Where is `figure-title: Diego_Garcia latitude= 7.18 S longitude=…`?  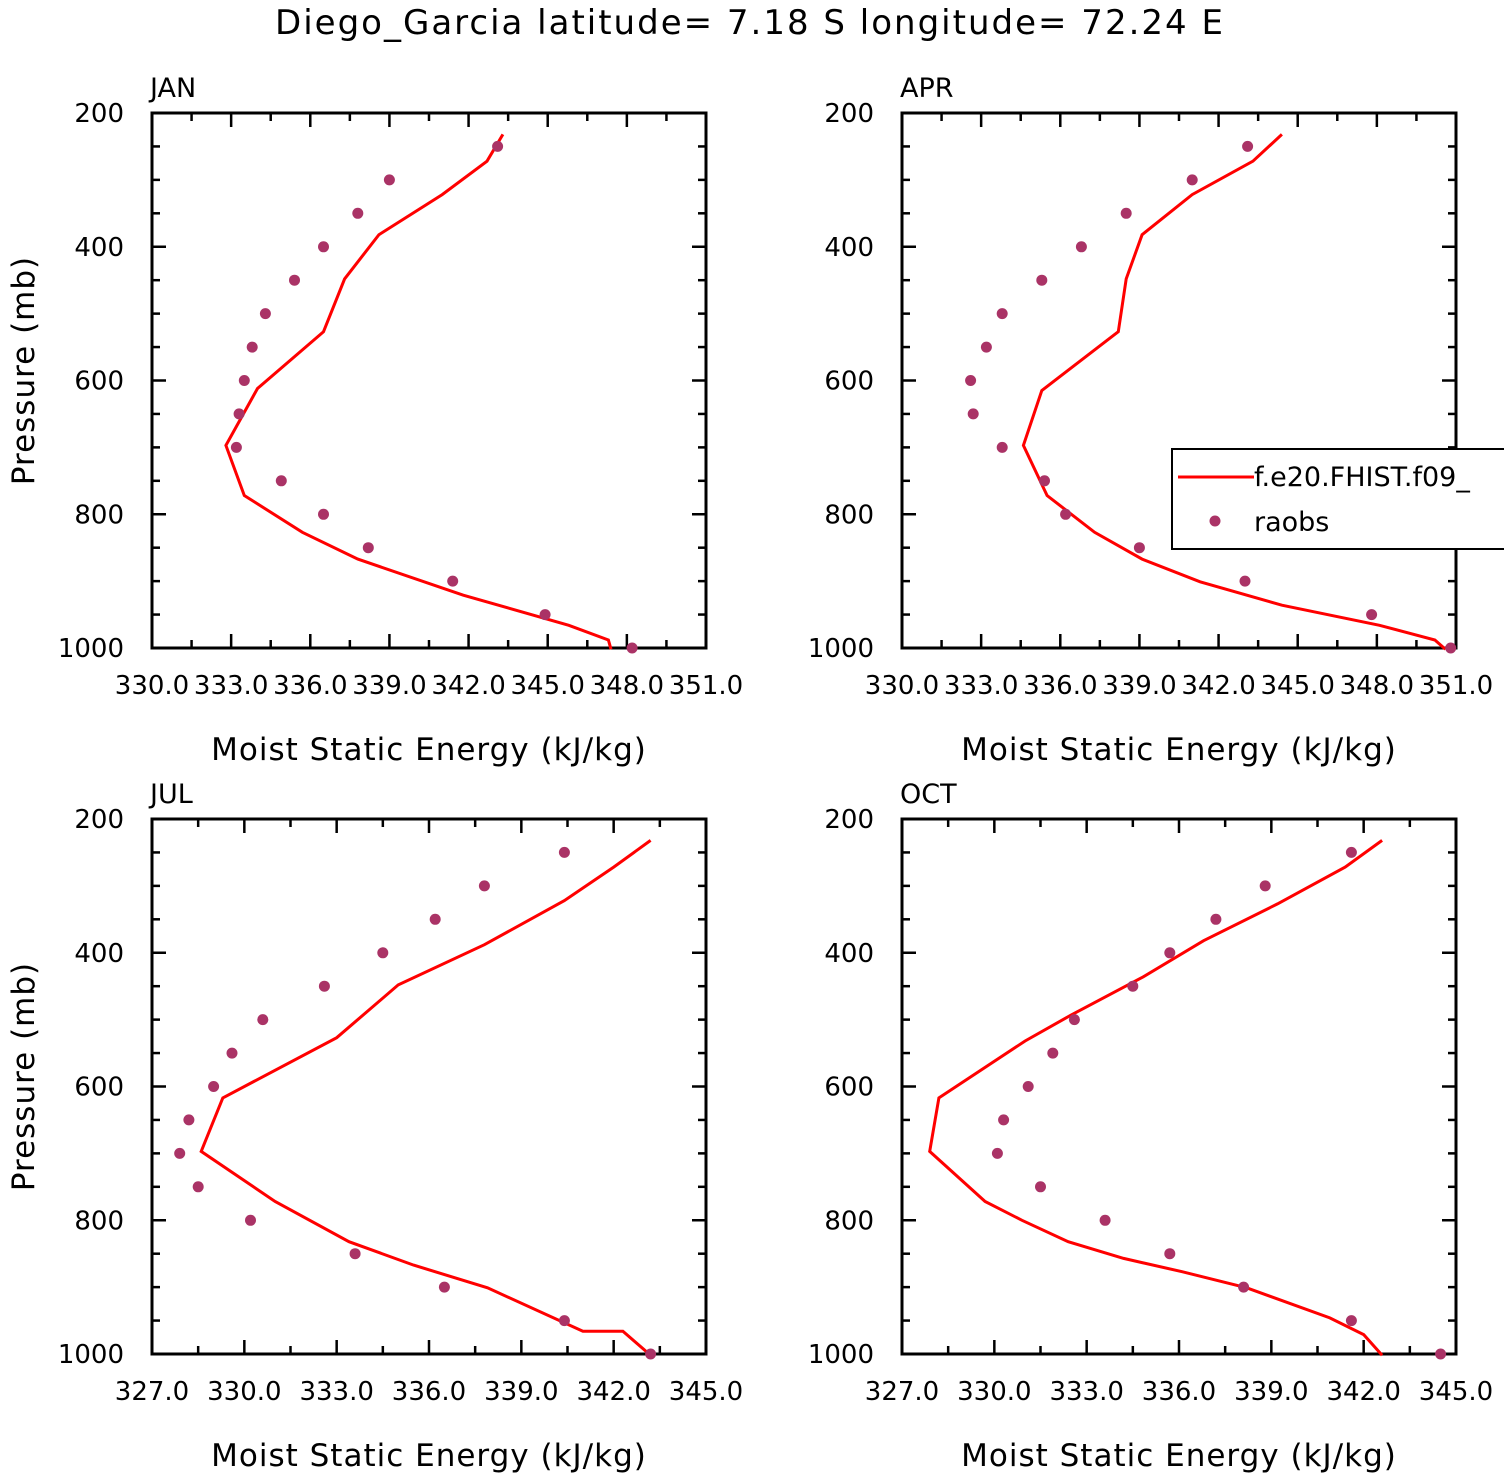 figure-title: Diego_Garcia latitude= 7.18 S longitude=… is located at coordinates (750, 23).